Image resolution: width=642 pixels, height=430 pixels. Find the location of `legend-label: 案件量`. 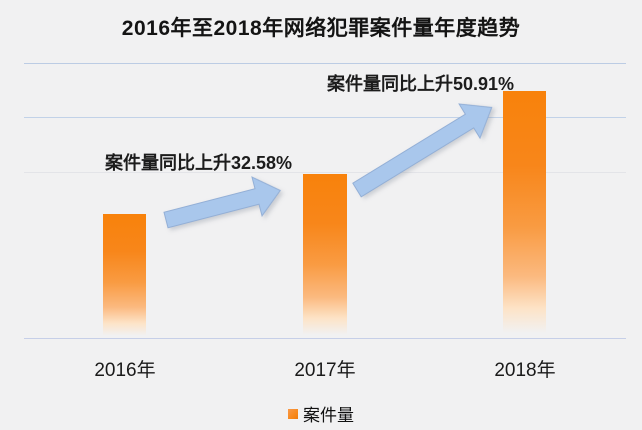

legend-label: 案件量 is located at coordinates (328, 415).